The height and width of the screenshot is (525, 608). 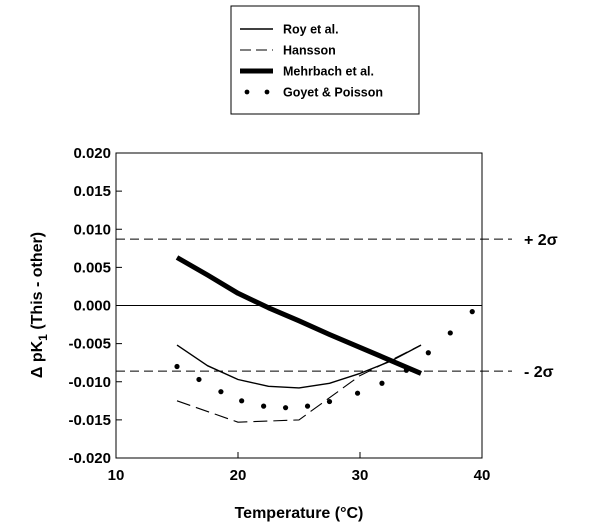 I want to click on sigma-label: + 2σ, so click(x=541, y=240).